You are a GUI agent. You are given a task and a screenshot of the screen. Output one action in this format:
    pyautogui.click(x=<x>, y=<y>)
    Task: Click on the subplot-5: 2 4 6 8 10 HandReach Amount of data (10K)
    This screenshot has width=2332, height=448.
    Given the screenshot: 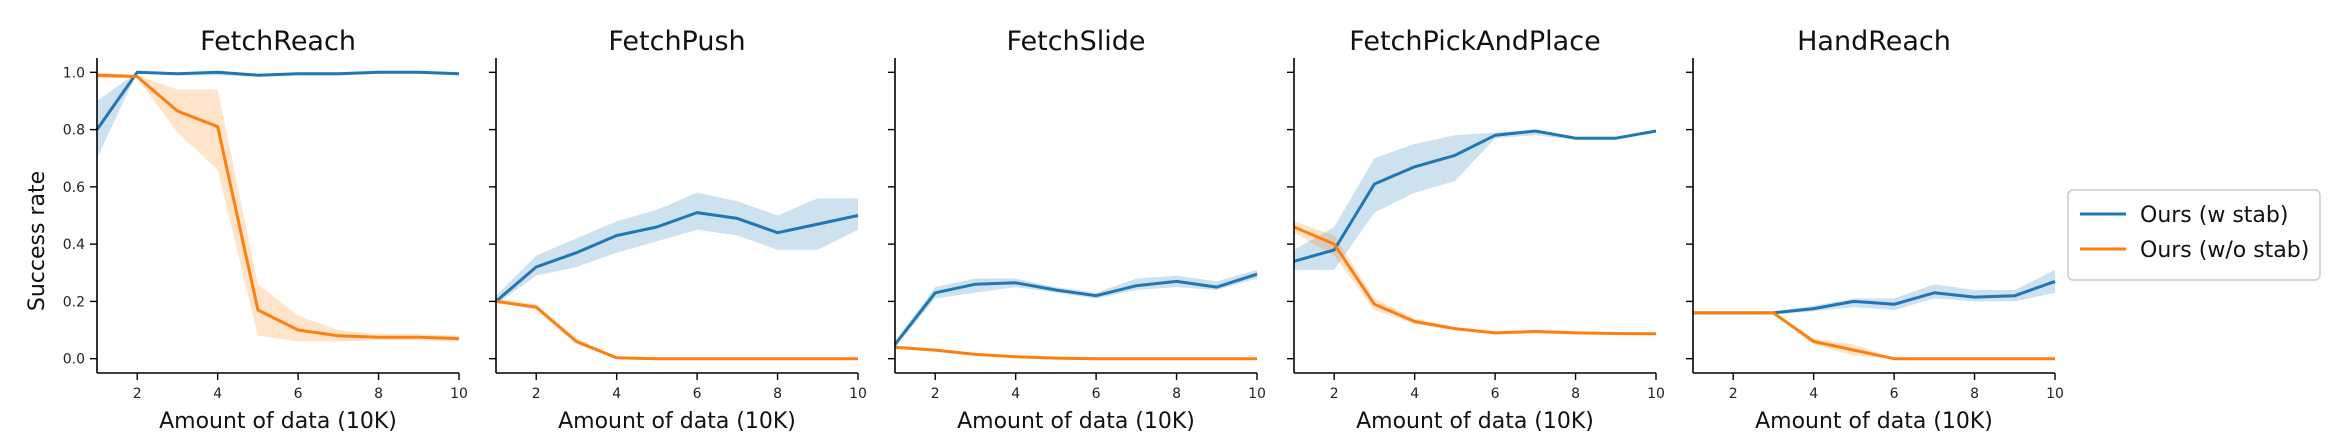 What is the action you would take?
    pyautogui.click(x=1875, y=230)
    